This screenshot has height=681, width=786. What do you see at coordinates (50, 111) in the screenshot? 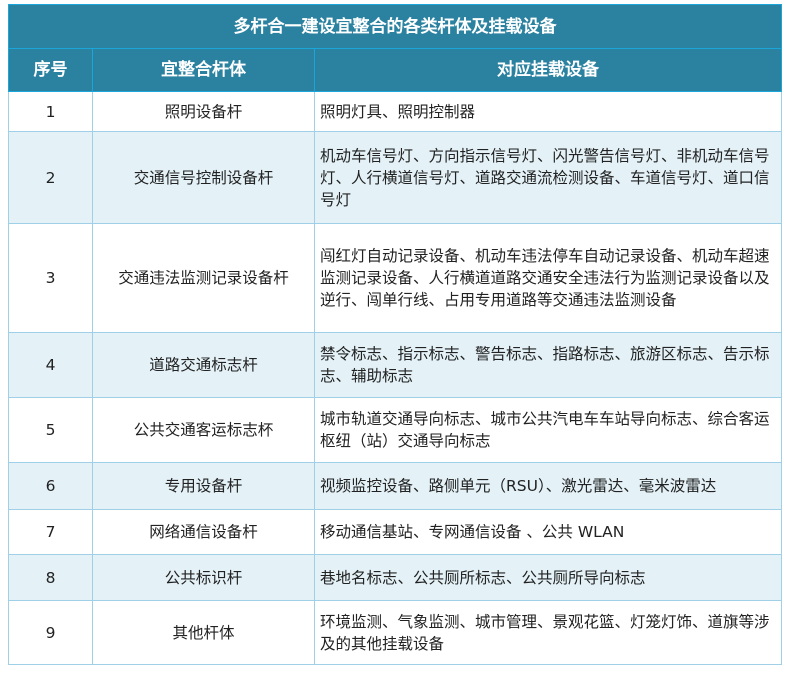
I see `row-number: 1` at bounding box center [50, 111].